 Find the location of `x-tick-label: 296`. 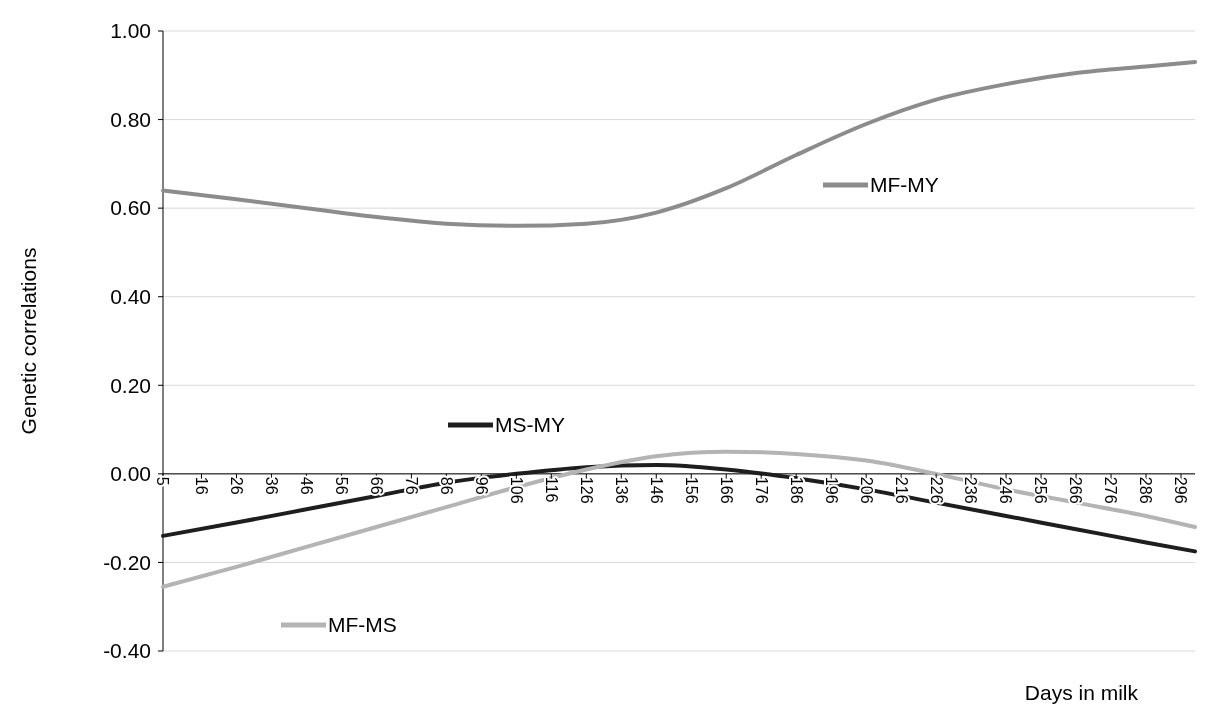

x-tick-label: 296 is located at coordinates (1181, 490).